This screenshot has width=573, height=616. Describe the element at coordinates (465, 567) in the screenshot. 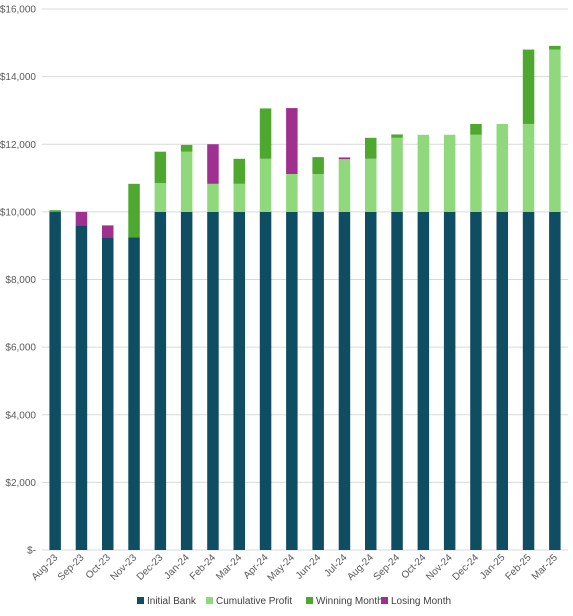

I see `x-tick-label: Dec-24` at that location.